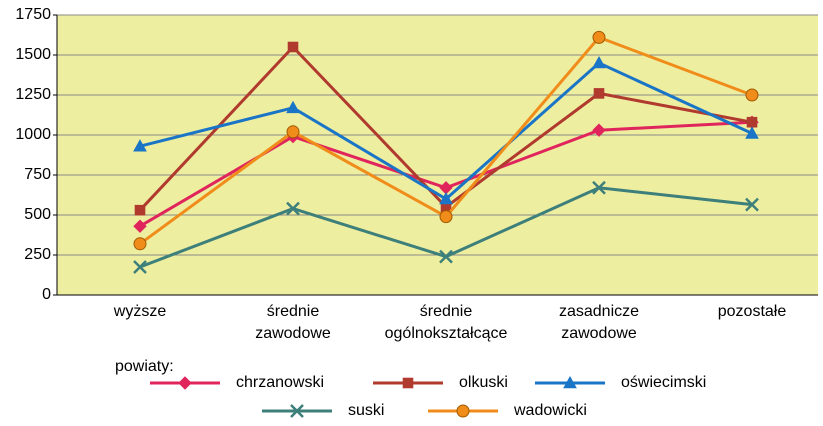 The height and width of the screenshot is (426, 823). What do you see at coordinates (33, 54) in the screenshot?
I see `y-tick-label: 1500` at bounding box center [33, 54].